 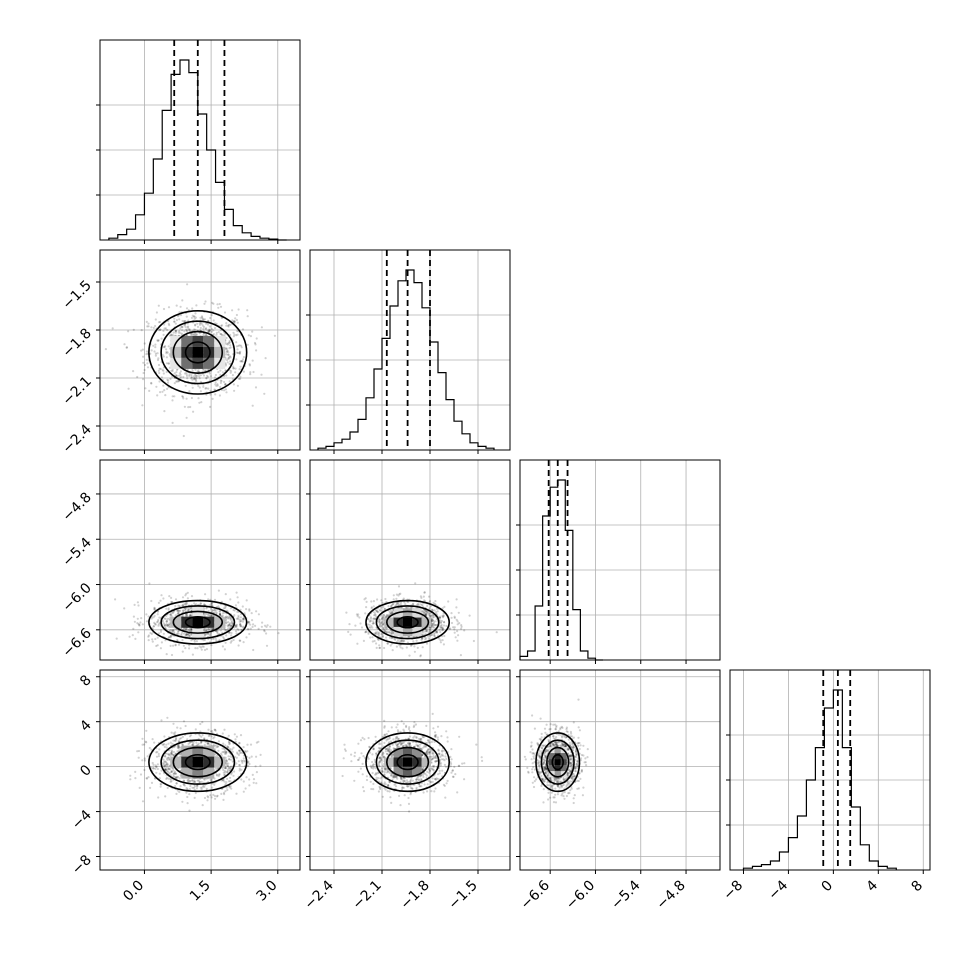 I want to click on y-tick-label: −4, so click(x=82, y=820).